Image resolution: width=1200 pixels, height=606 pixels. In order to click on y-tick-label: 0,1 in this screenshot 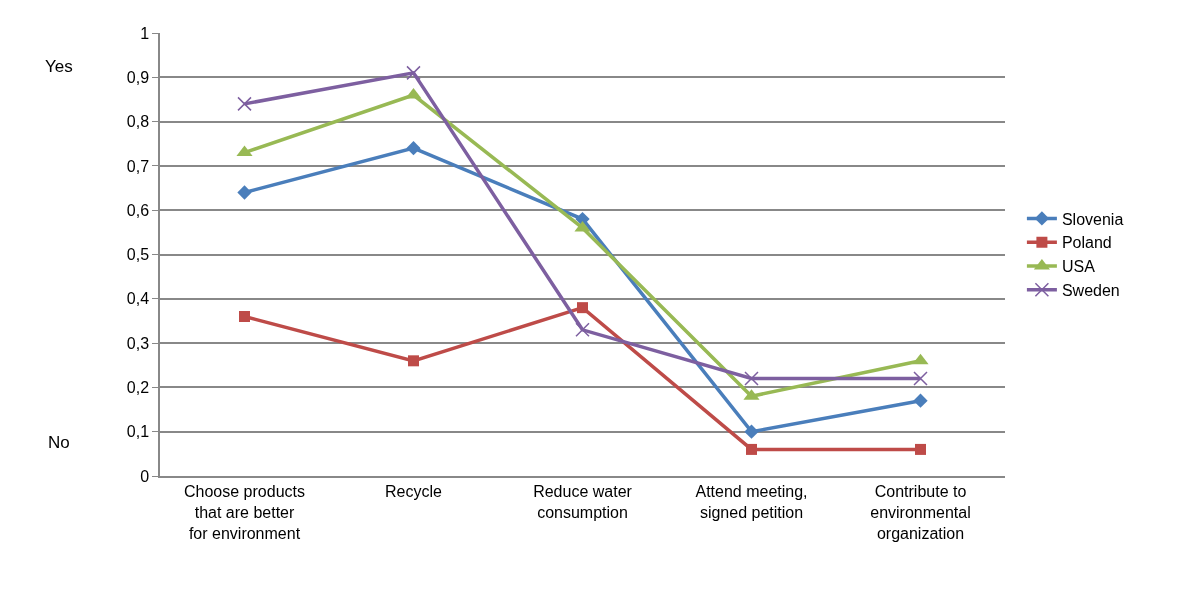, I will do `click(138, 432)`.